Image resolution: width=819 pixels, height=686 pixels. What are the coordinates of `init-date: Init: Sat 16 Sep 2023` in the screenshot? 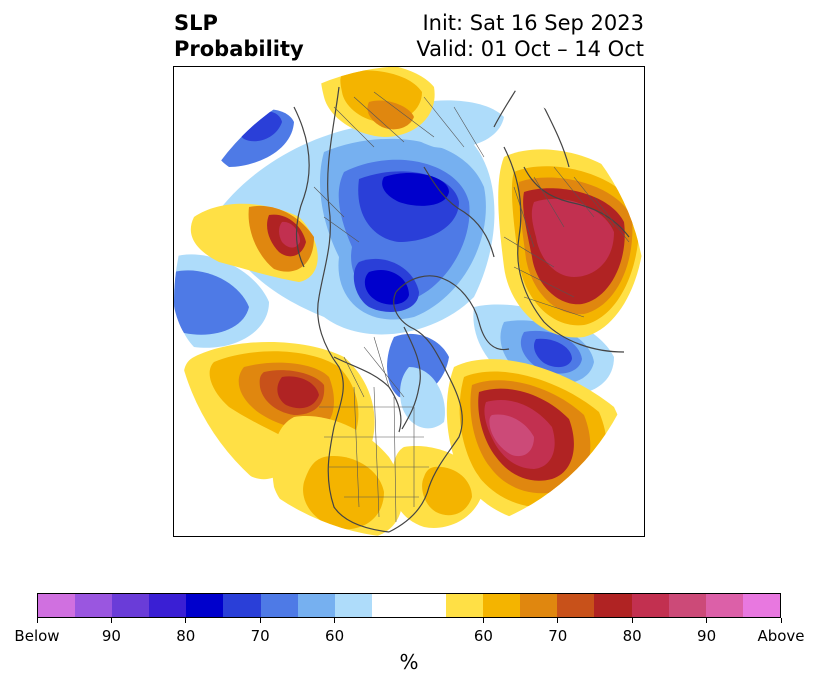 It's located at (533, 23).